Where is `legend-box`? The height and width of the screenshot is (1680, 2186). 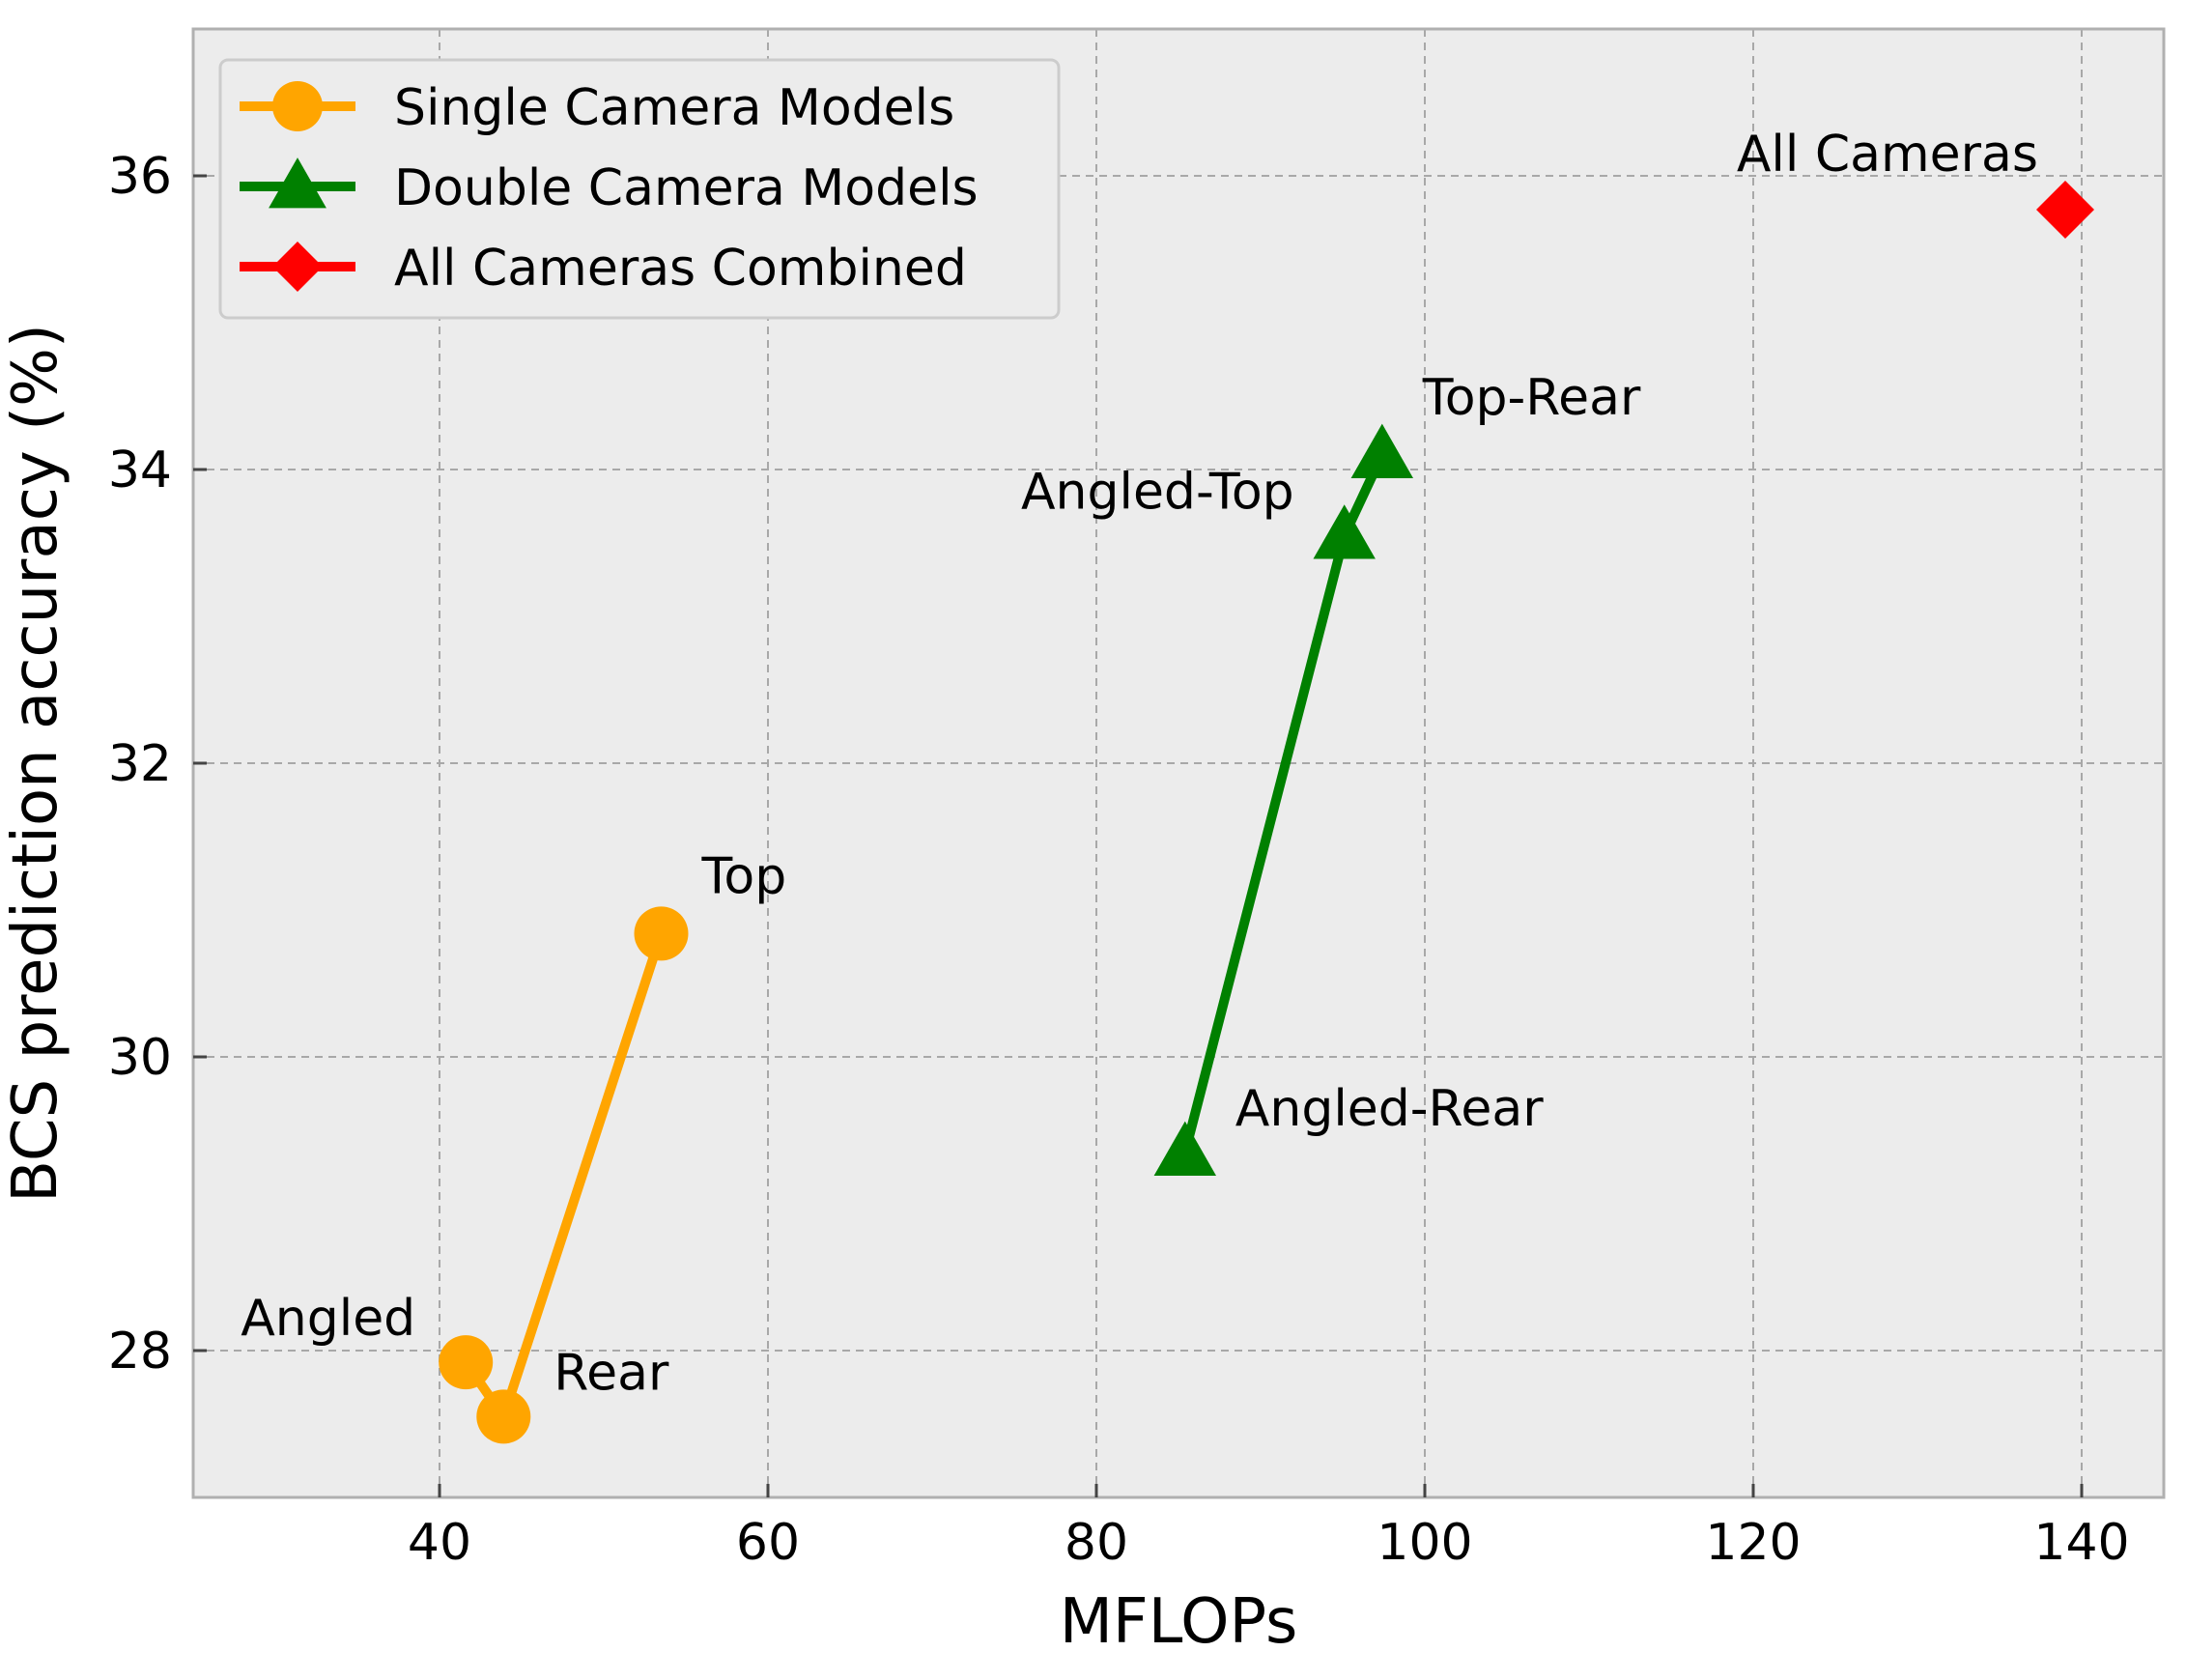 legend-box is located at coordinates (639, 189).